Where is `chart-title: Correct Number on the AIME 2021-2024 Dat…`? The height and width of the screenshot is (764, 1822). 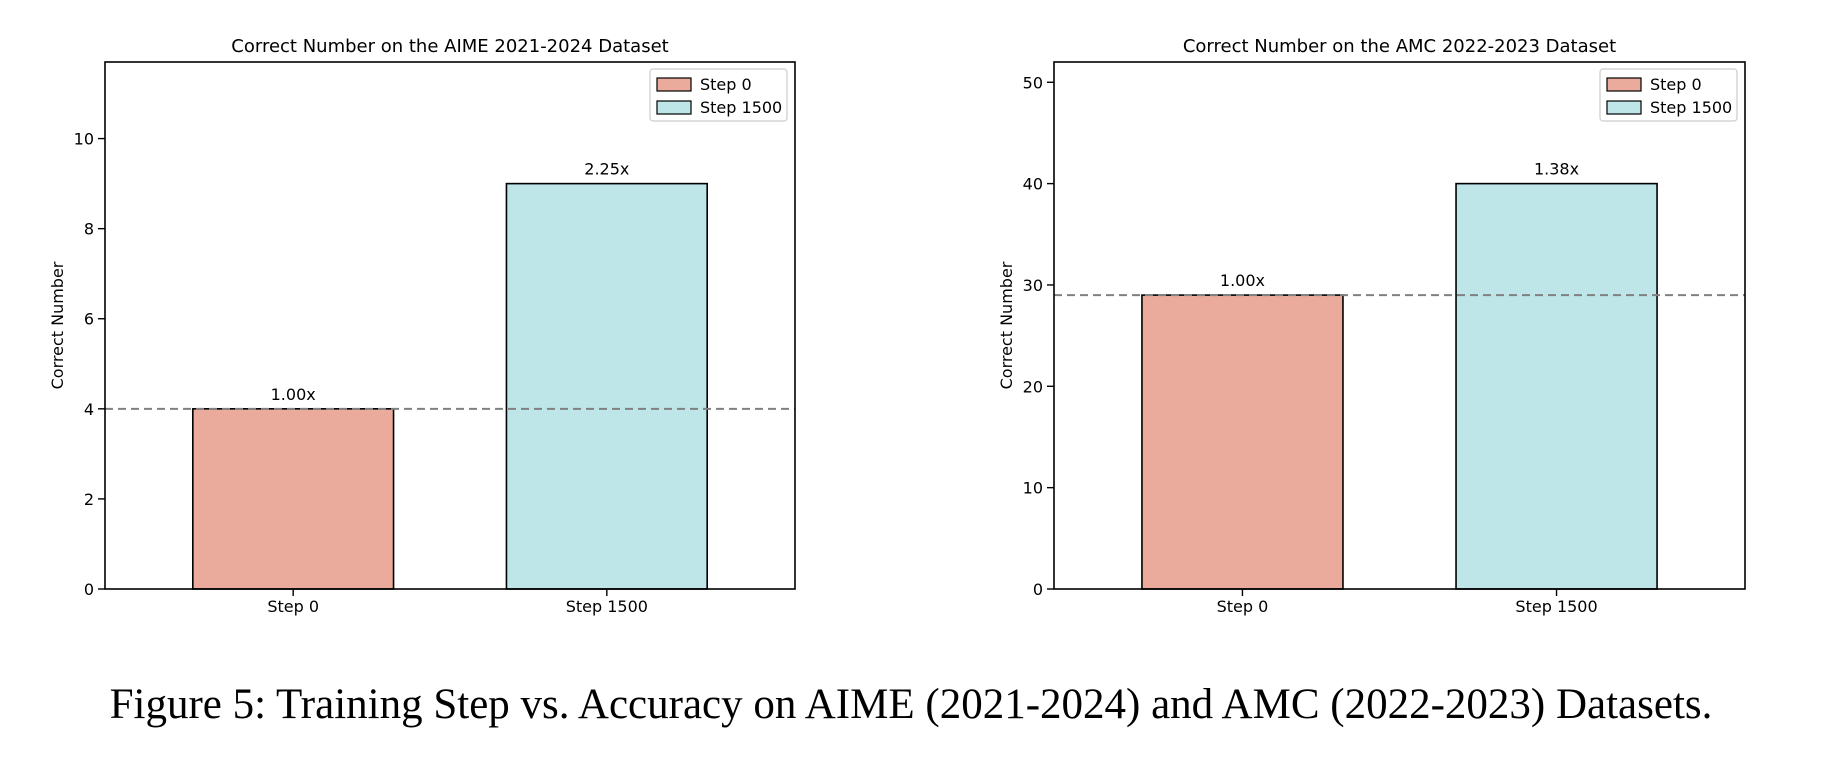 chart-title: Correct Number on the AIME 2021-2024 Dat… is located at coordinates (449, 46).